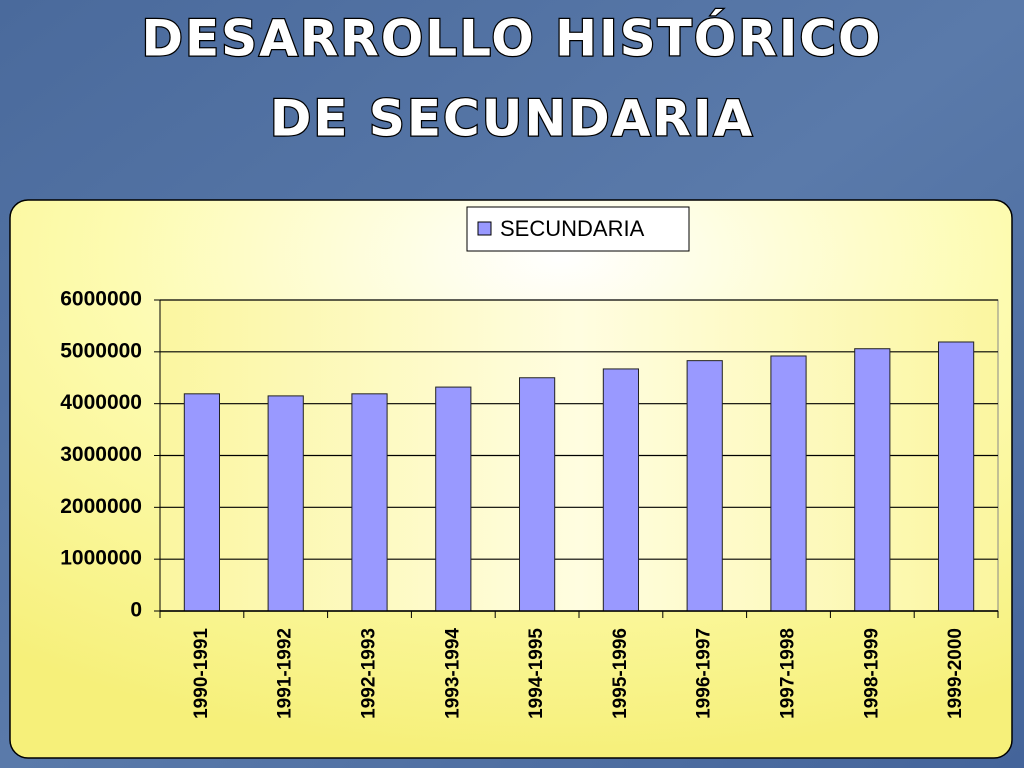  Describe the element at coordinates (201, 673) in the screenshot. I see `x-tick-label: 1990-1991` at that location.